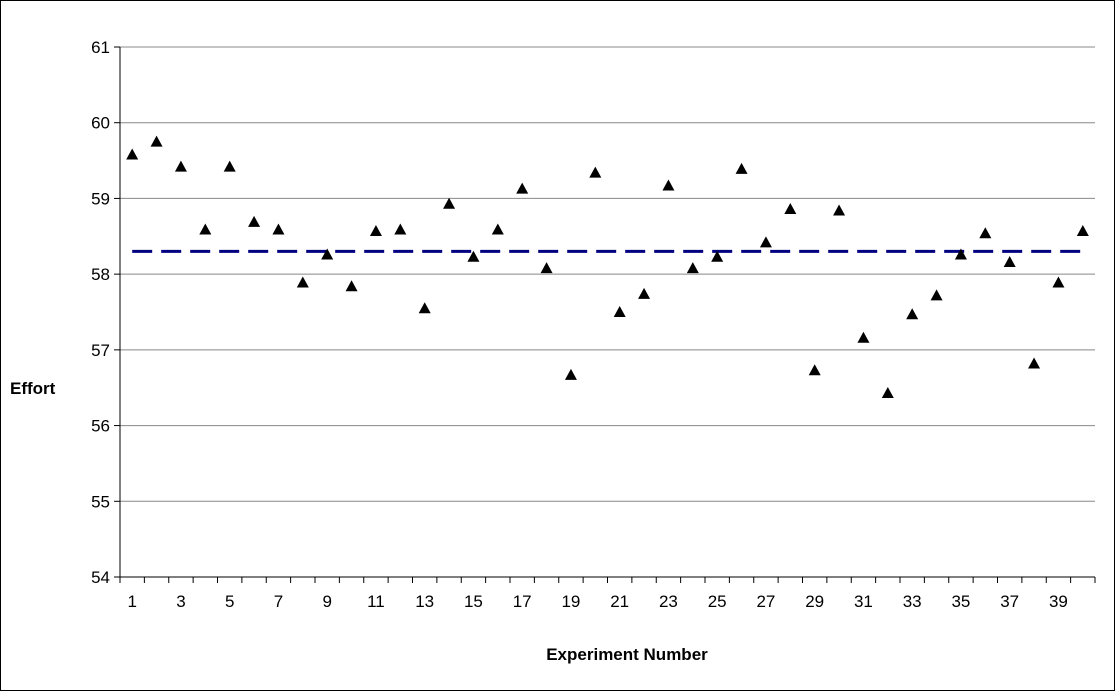  Describe the element at coordinates (278, 601) in the screenshot. I see `x-tick-label: 7` at that location.